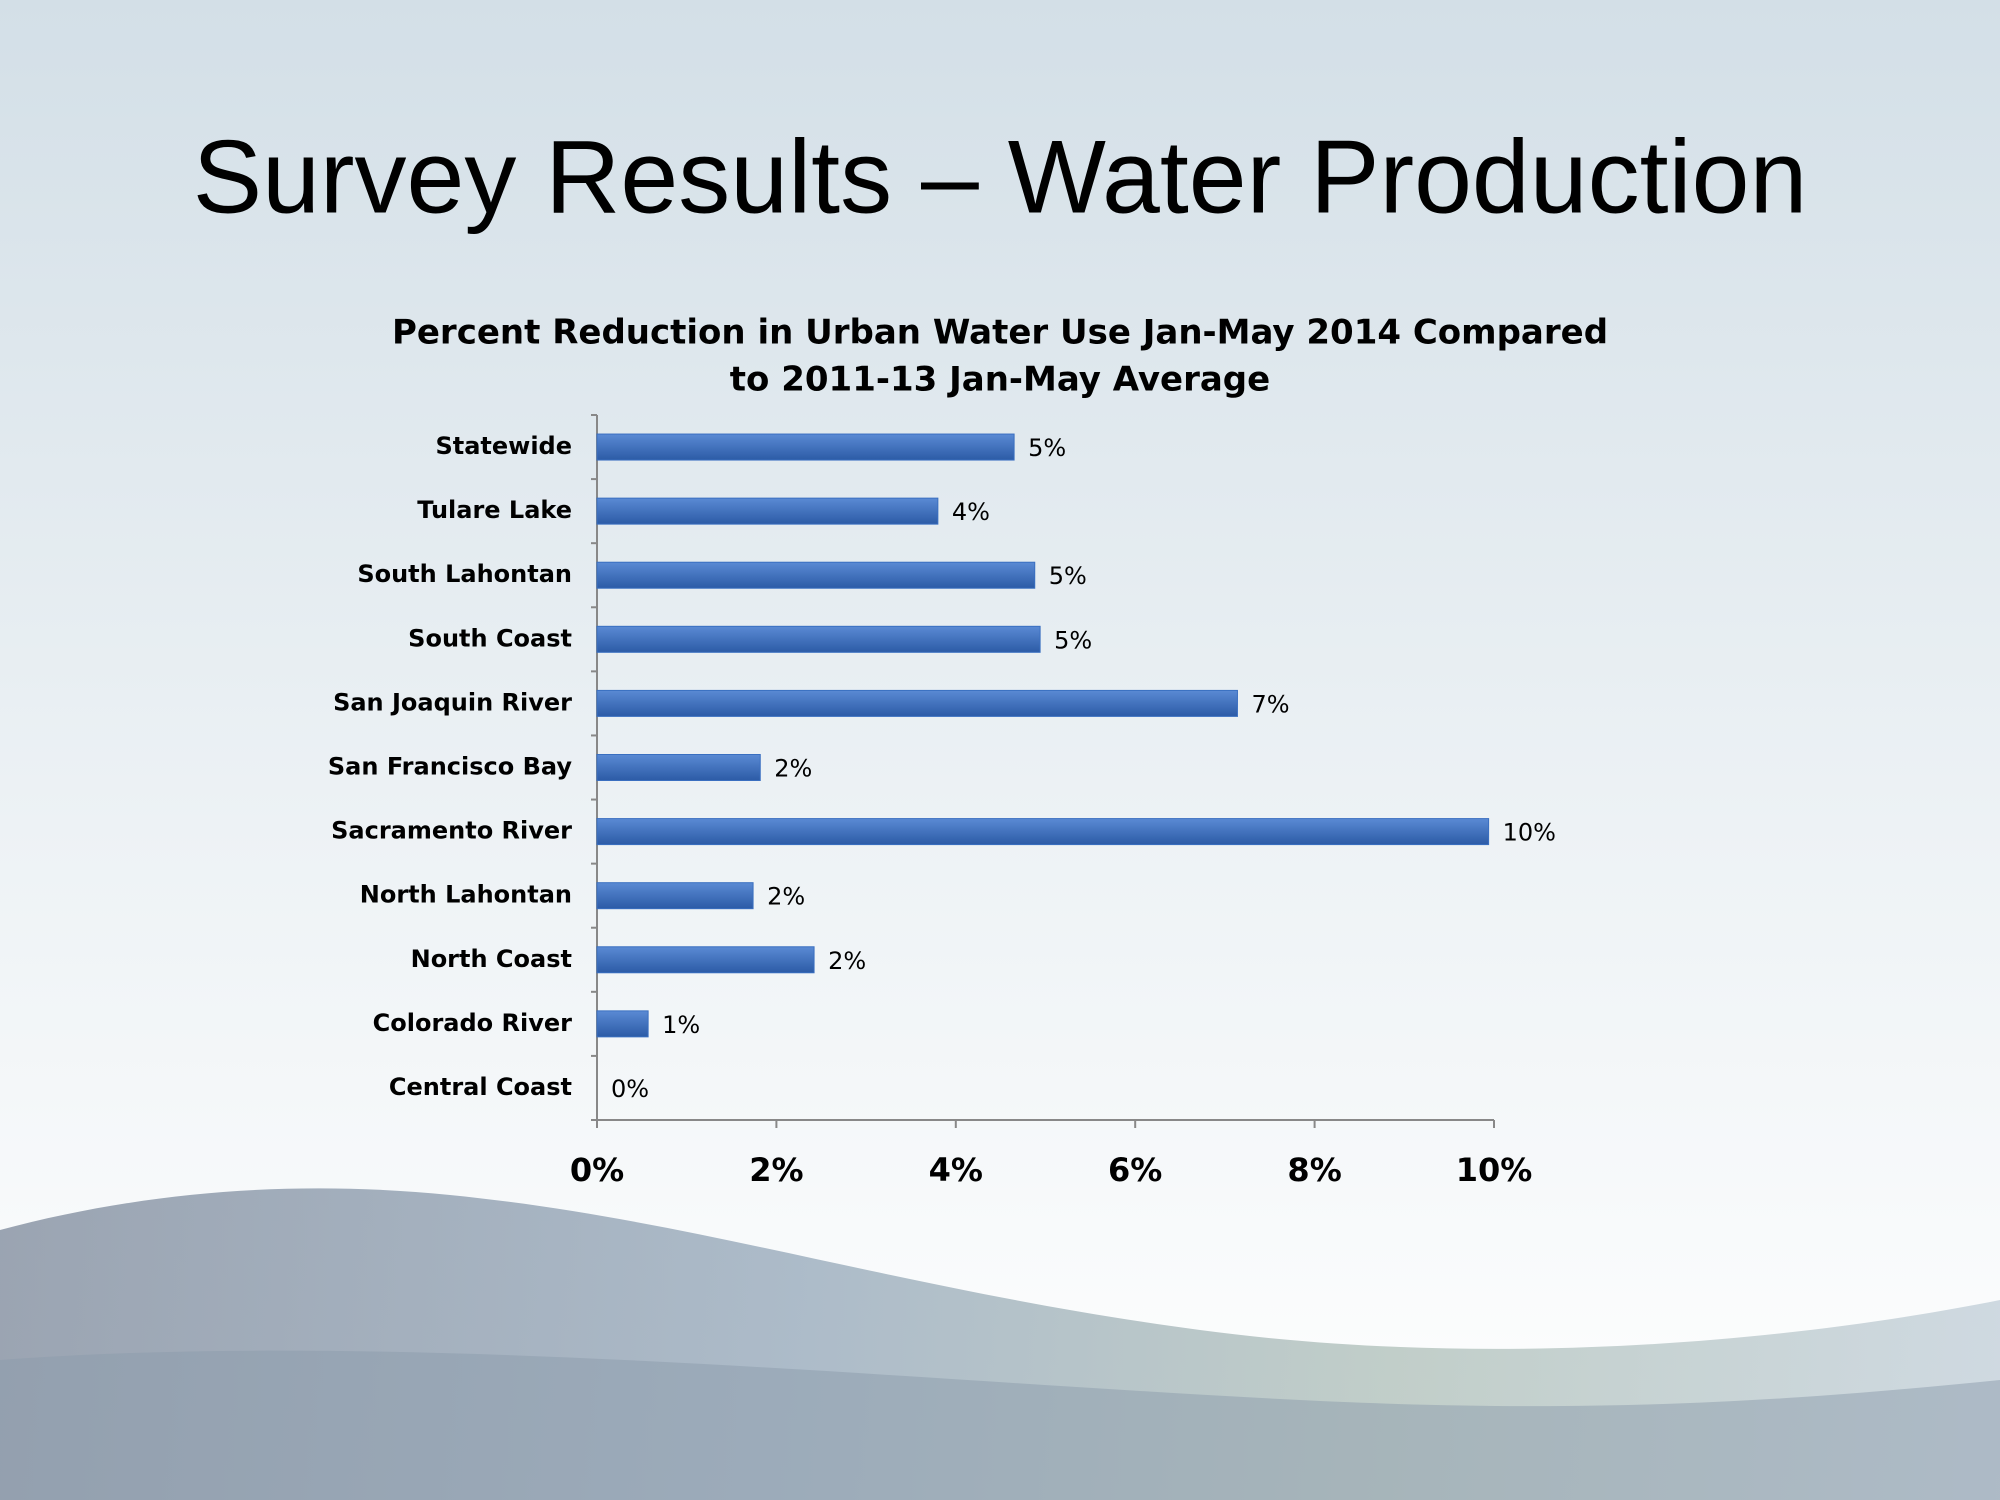  Describe the element at coordinates (450, 767) in the screenshot. I see `y-tick-label: San Francisco Bay` at that location.